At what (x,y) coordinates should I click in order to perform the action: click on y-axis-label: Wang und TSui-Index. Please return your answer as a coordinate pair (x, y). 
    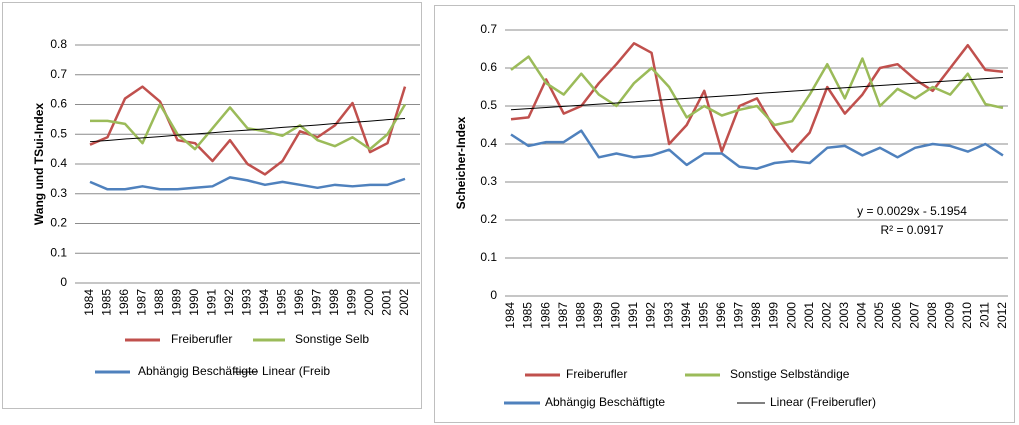
    Looking at the image, I should click on (39, 164).